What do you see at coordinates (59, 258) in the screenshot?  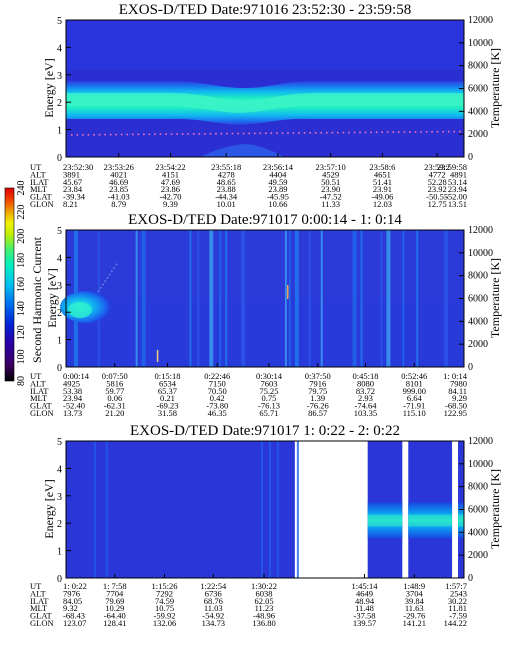 I see `panel-2-ytick-label: 4` at bounding box center [59, 258].